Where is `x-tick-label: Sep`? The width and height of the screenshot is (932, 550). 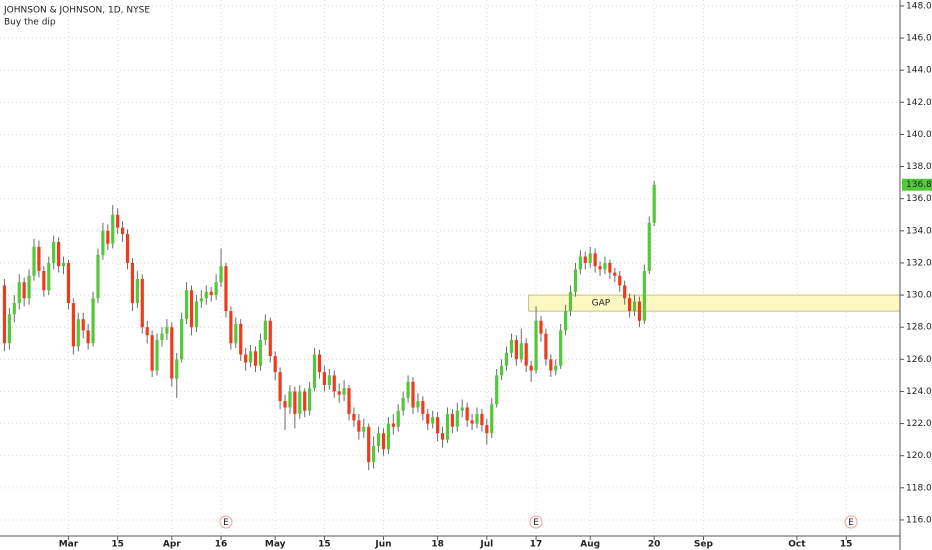 x-tick-label: Sep is located at coordinates (704, 545).